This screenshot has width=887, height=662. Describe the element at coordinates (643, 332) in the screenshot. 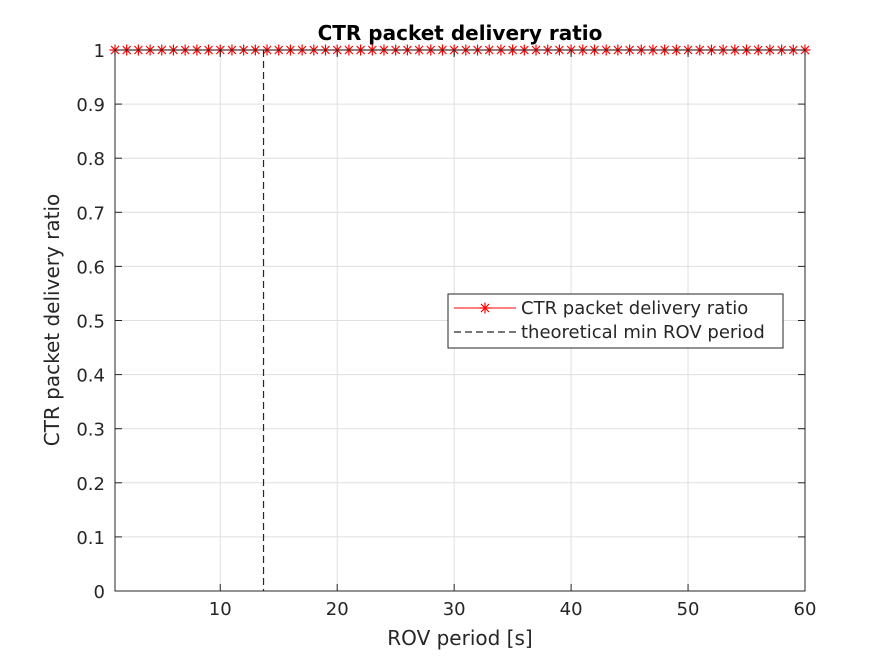

I see `legend-label-series-2: theoretical min ROV period` at that location.